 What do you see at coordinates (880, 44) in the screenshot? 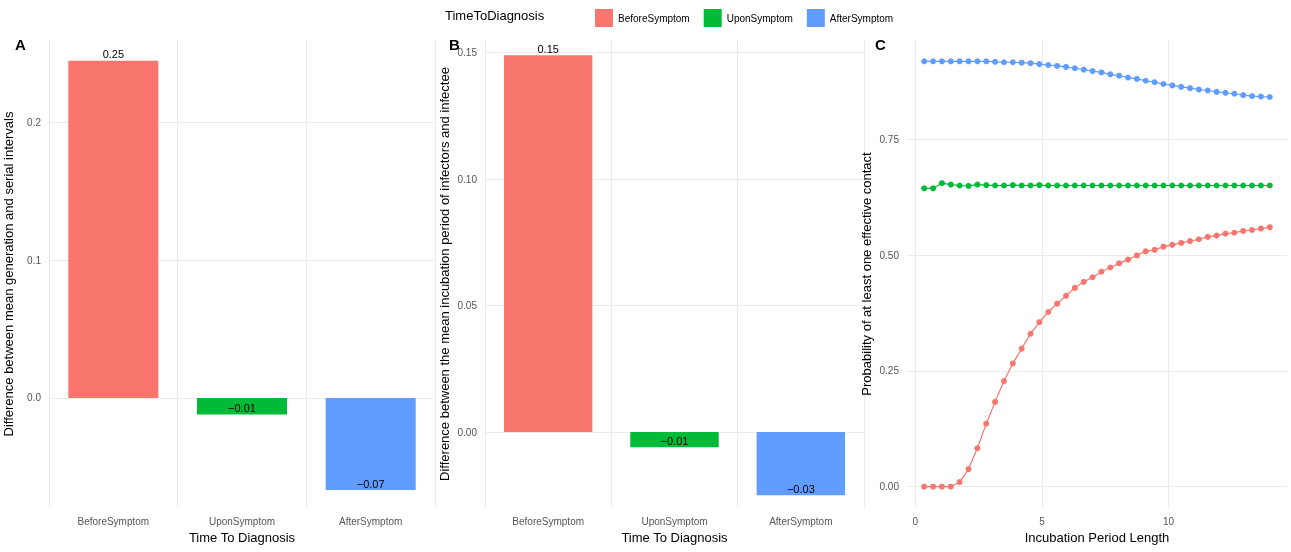
I see `chart-title: C` at bounding box center [880, 44].